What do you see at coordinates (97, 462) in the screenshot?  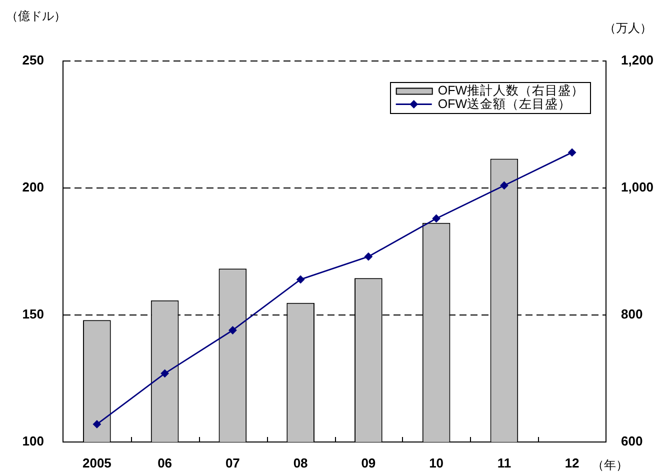 I see `x-tick-label: 2005` at bounding box center [97, 462].